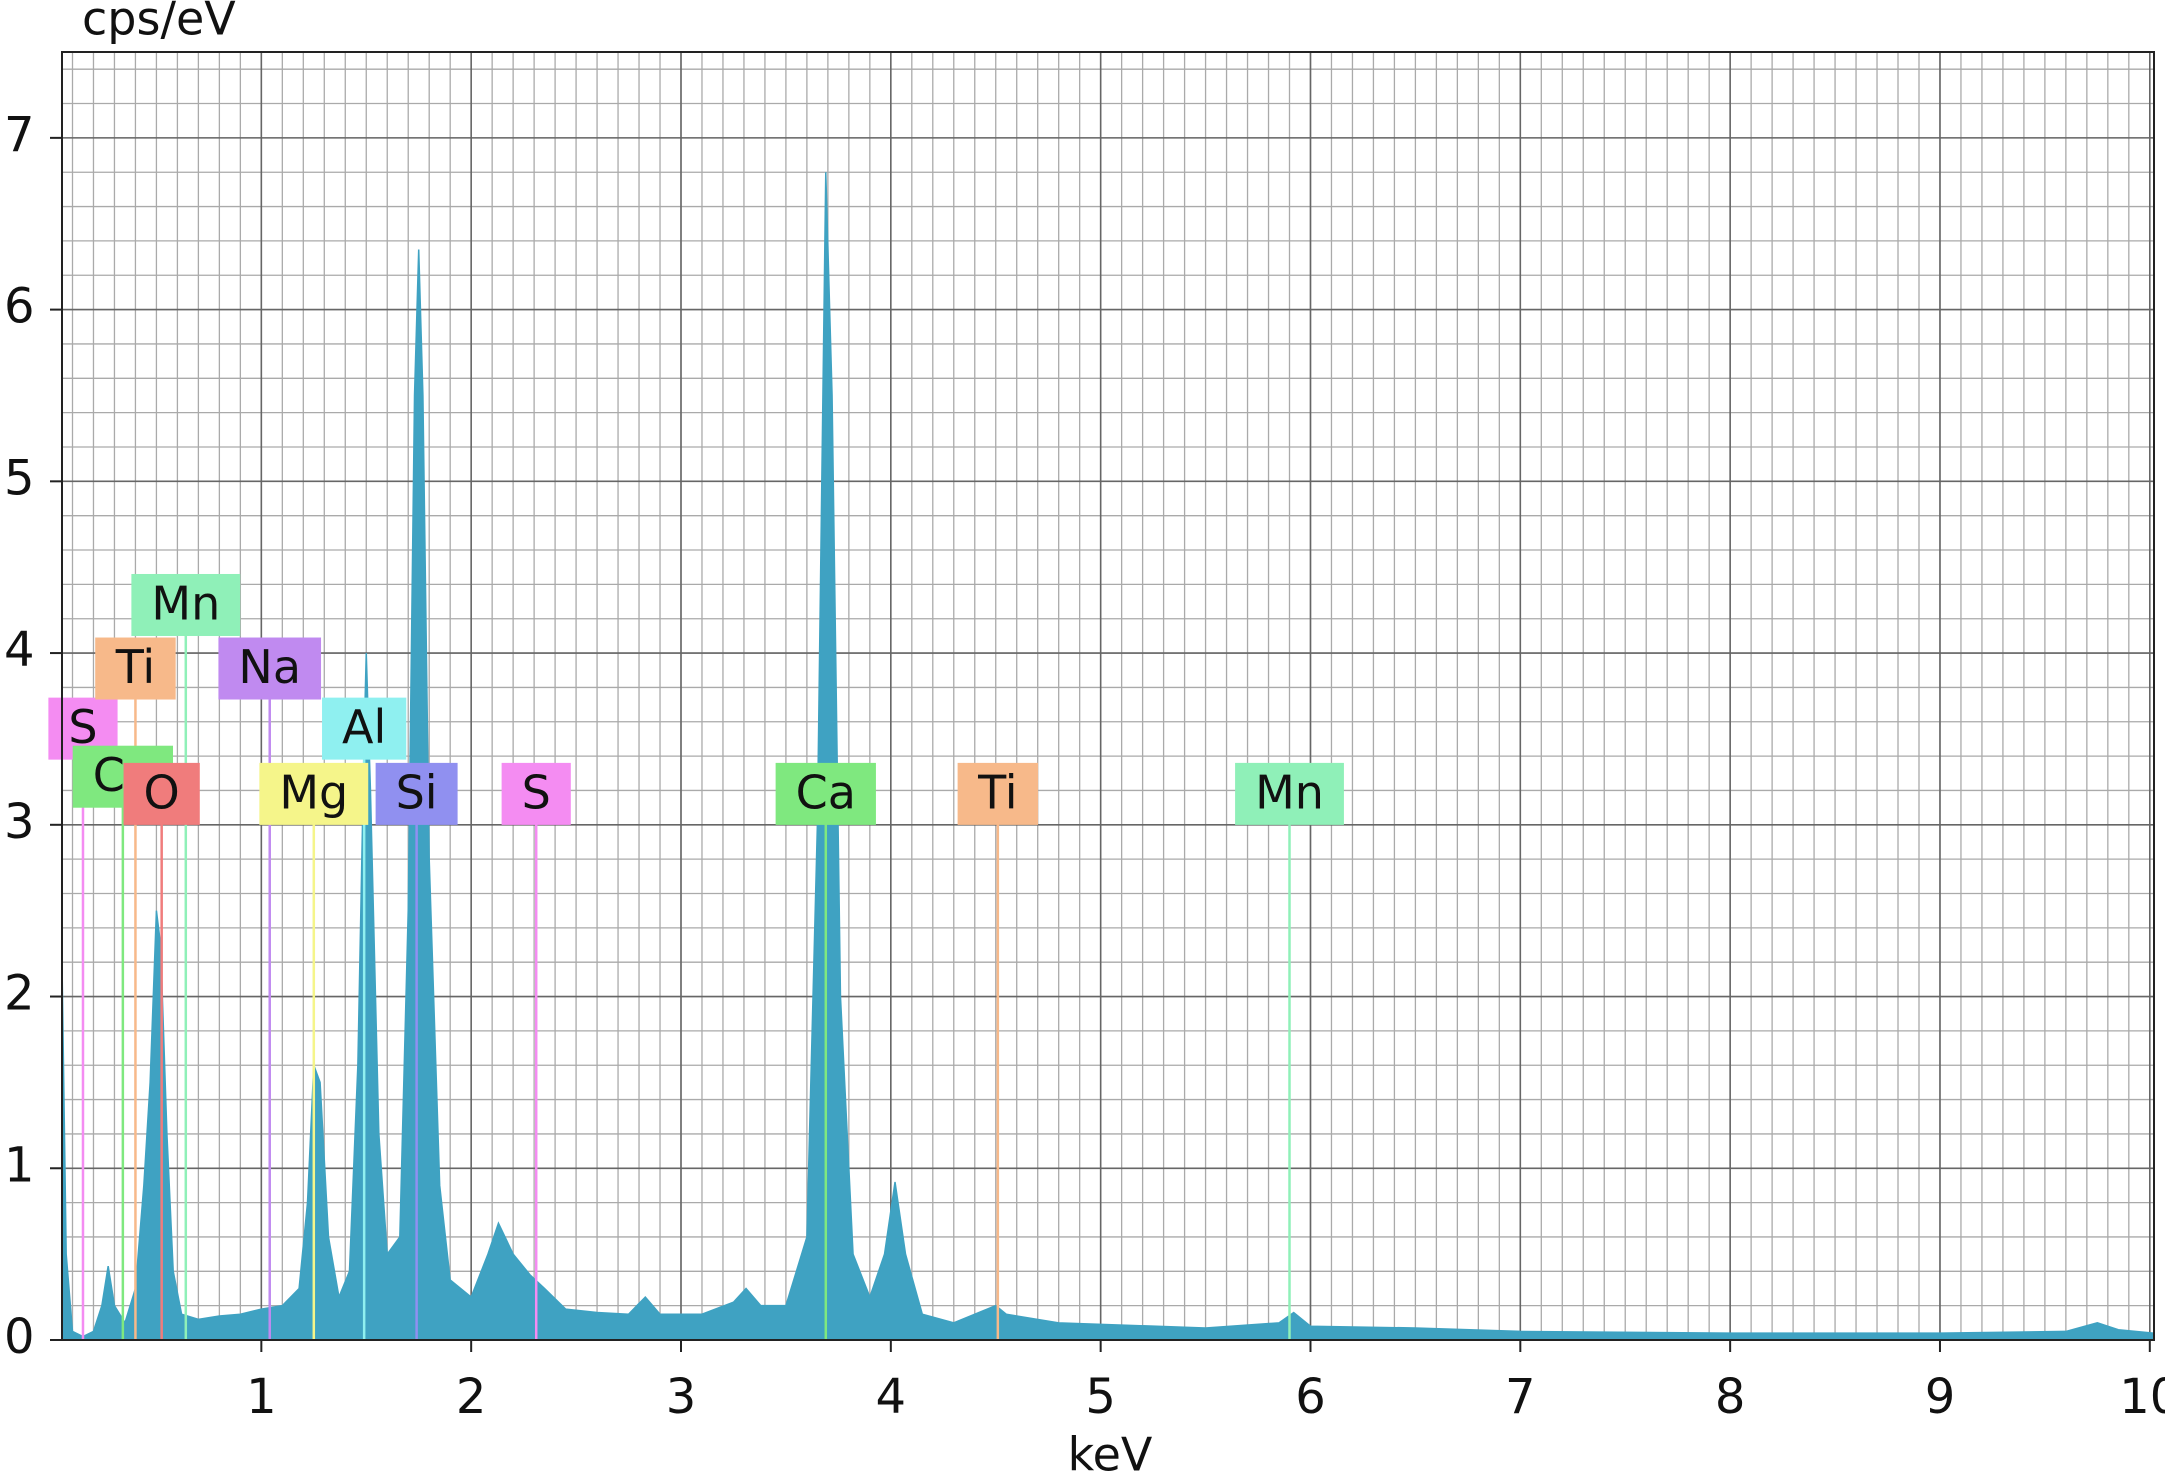 This screenshot has height=1482, width=2165. I want to click on y-axis-label: cps/eV, so click(159, 23).